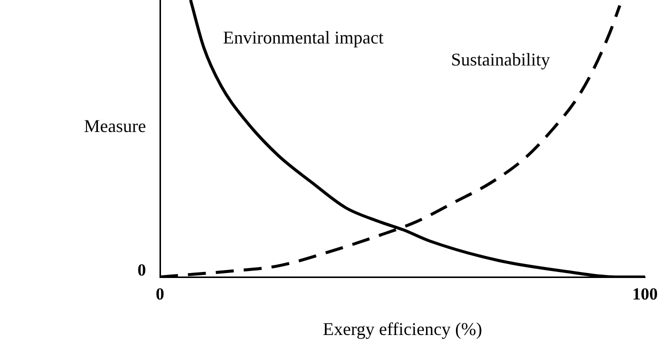  What do you see at coordinates (303, 38) in the screenshot?
I see `series-label: Environmental impact` at bounding box center [303, 38].